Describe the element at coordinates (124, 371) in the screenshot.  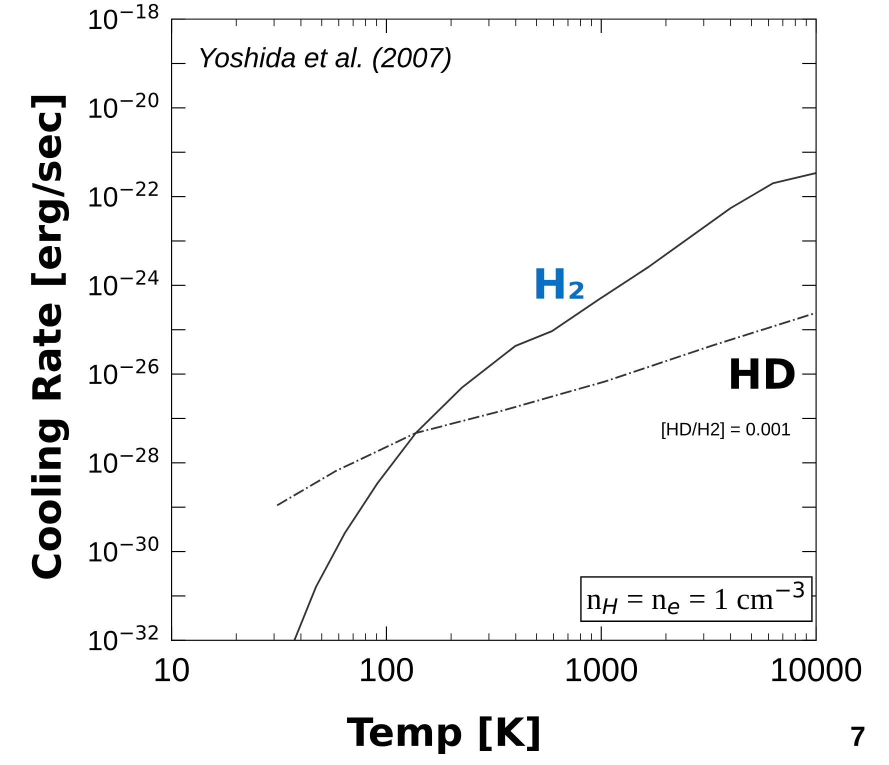
I see `y-tick-label: 10$^{−26}$` at that location.